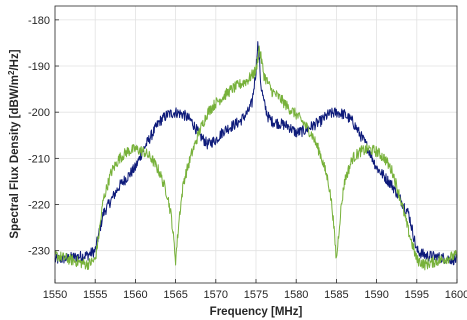  I want to click on x-tick-label: 1575, so click(256, 295).